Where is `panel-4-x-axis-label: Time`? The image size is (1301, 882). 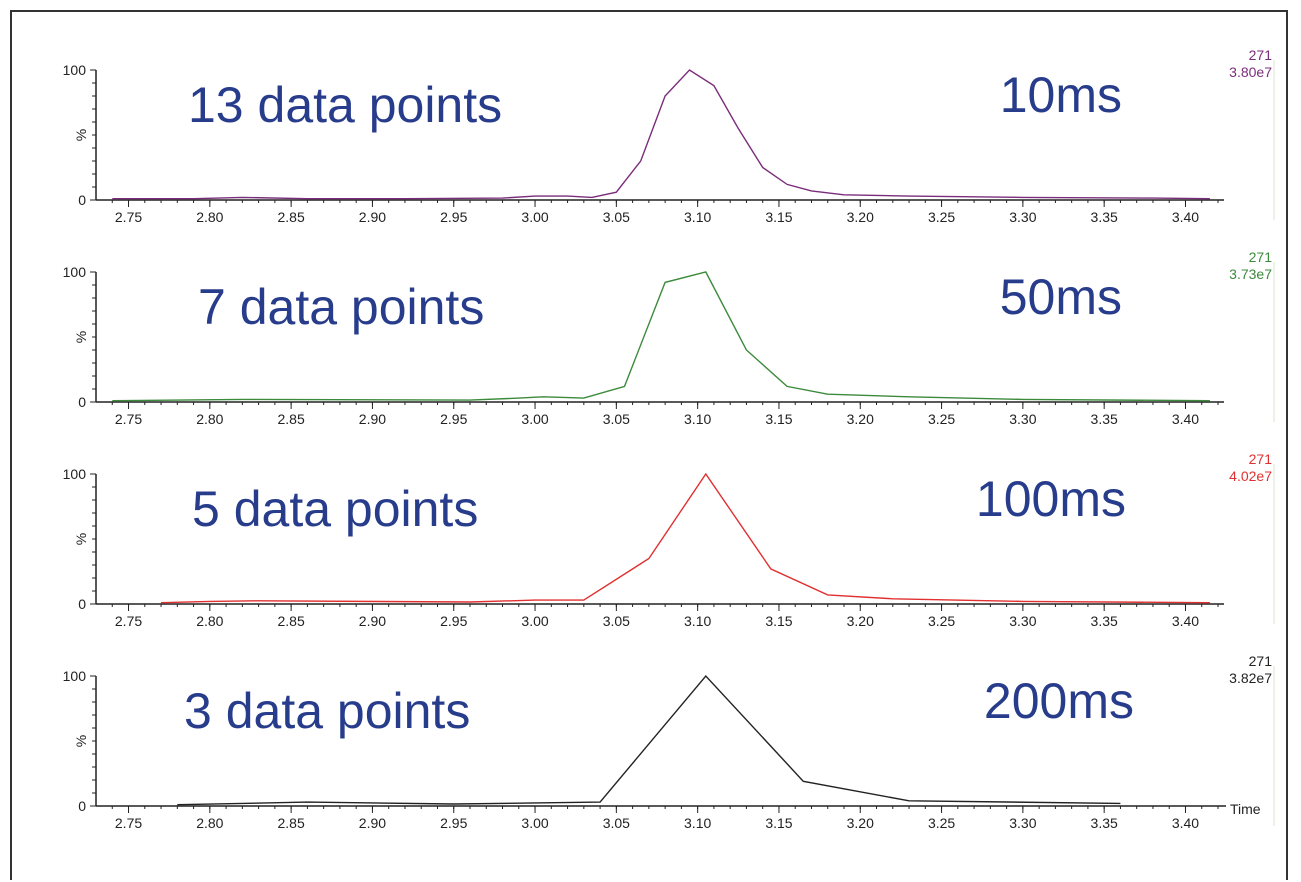
panel-4-x-axis-label: Time is located at coordinates (1245, 809).